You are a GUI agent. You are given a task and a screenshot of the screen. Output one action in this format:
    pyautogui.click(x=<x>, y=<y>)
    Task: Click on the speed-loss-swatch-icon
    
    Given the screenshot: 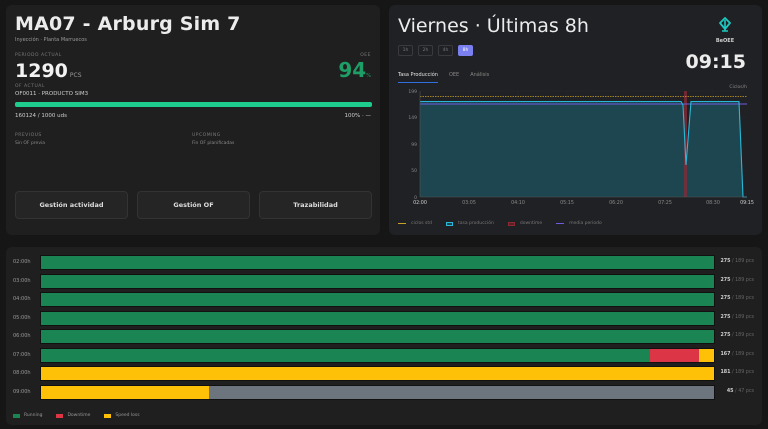 What is the action you would take?
    pyautogui.click(x=108, y=415)
    